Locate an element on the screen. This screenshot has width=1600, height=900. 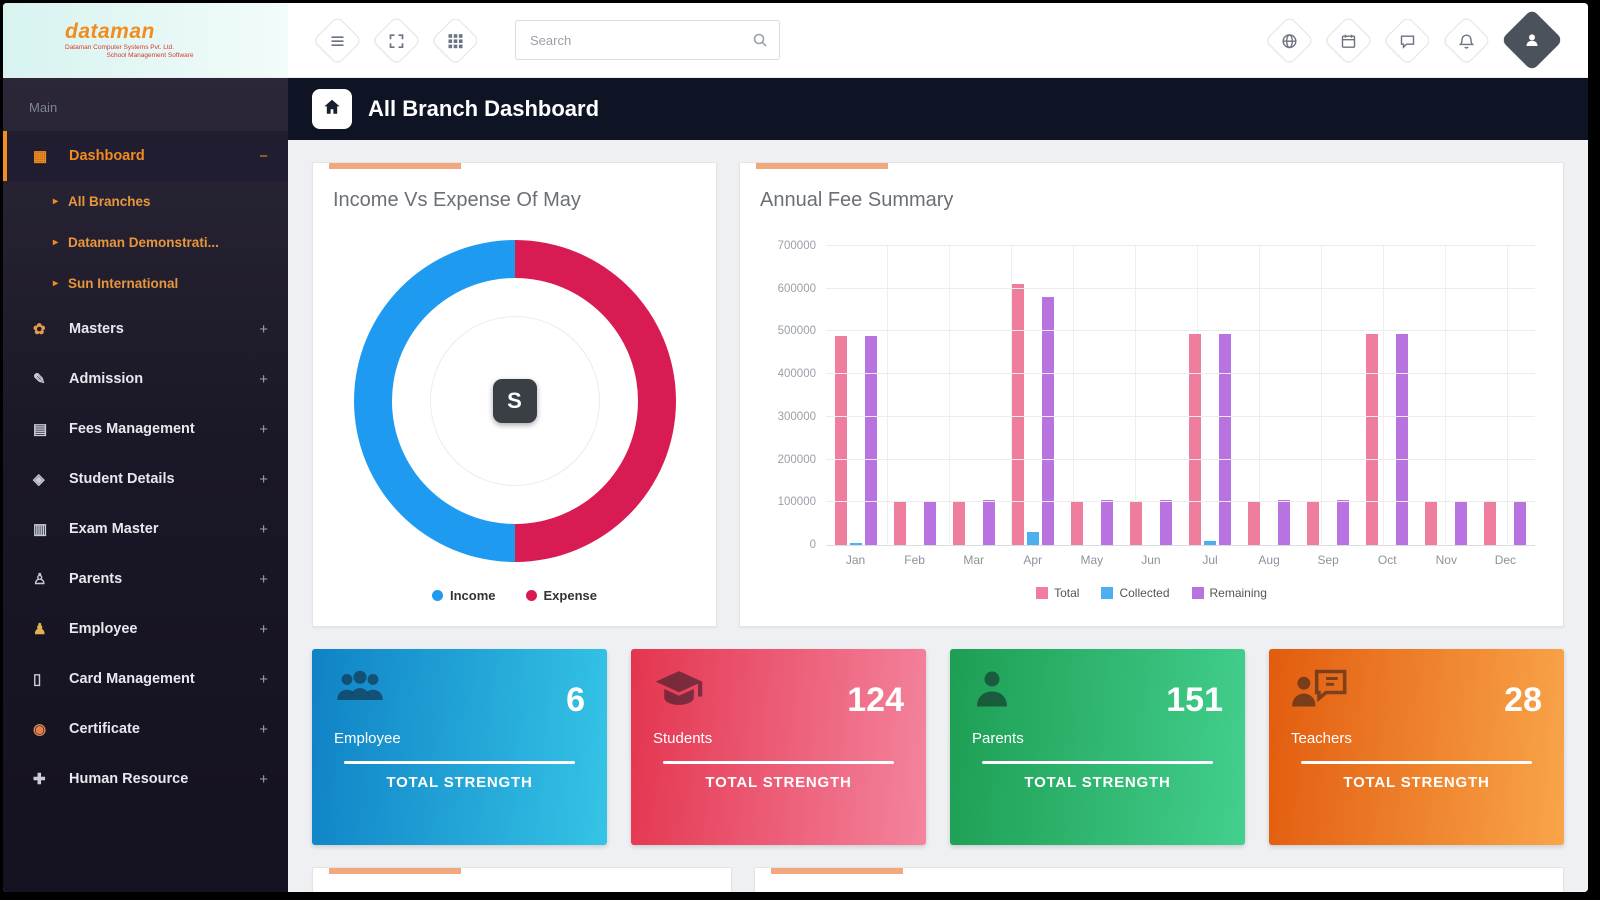
employee-icon: ♟ is located at coordinates (40, 629).